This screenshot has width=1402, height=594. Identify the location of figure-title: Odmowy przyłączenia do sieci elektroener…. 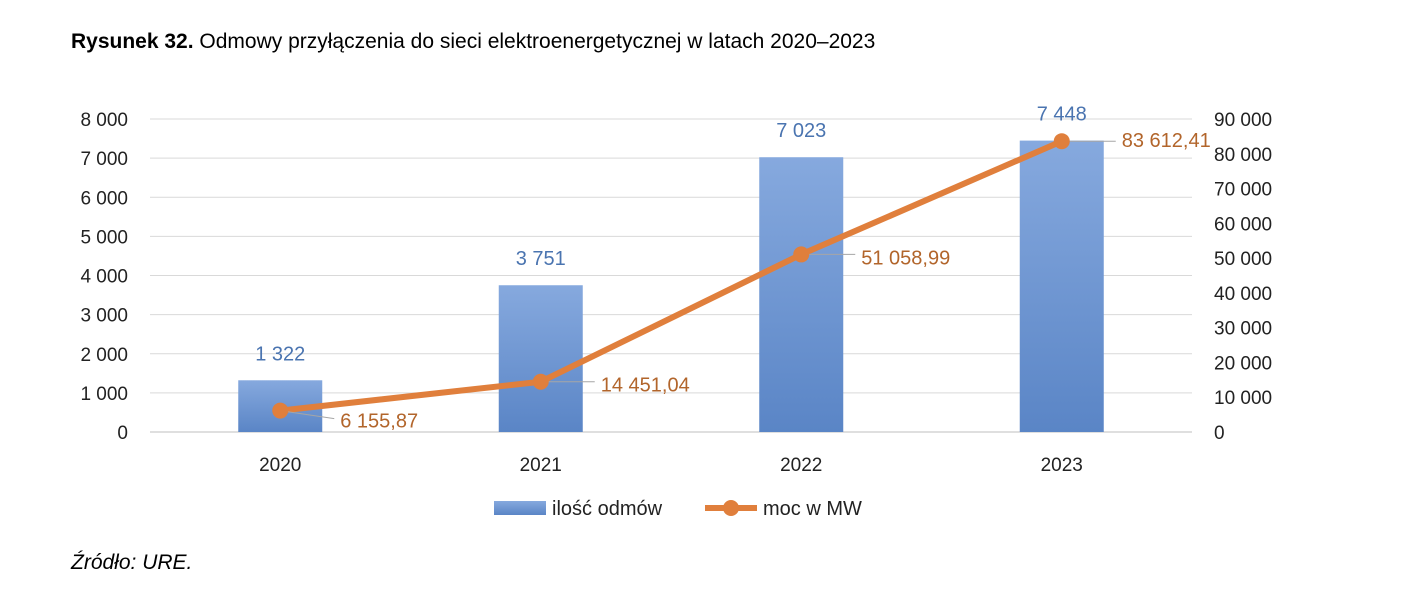
(534, 41).